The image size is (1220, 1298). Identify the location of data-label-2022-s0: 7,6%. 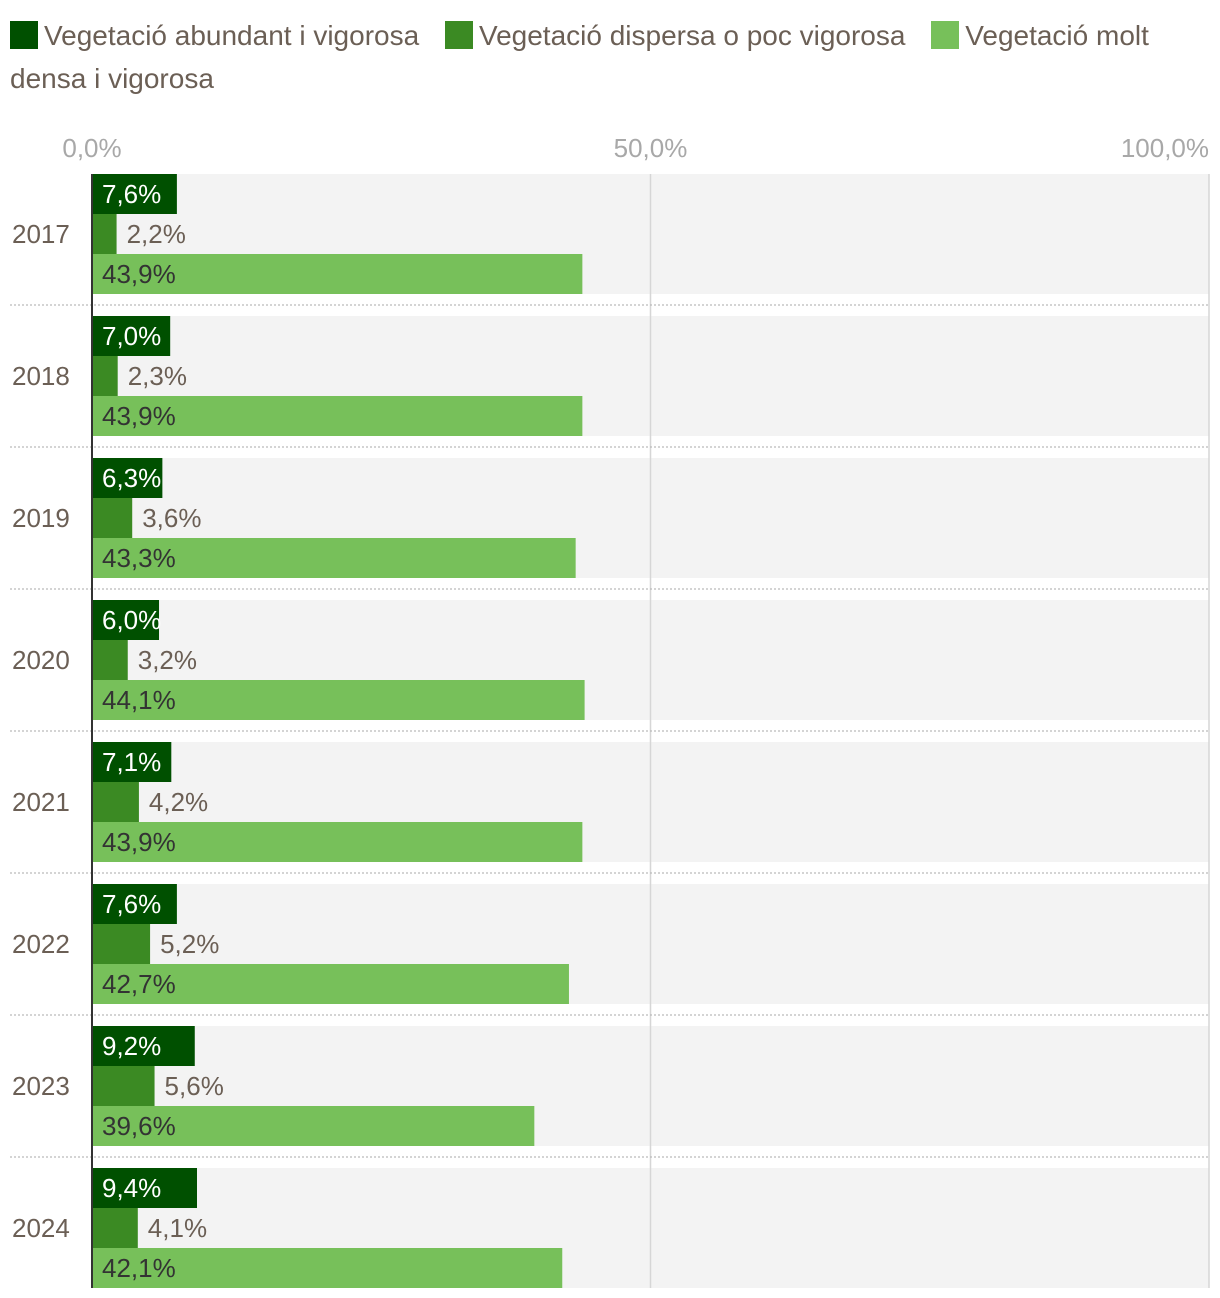
(131, 904).